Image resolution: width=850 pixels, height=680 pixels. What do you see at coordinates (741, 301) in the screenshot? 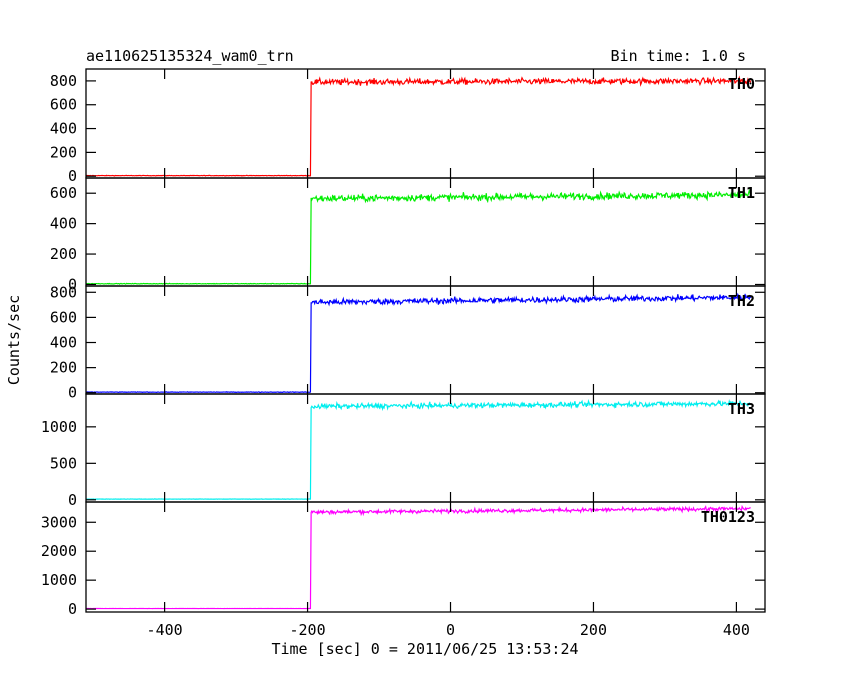
I see `panel-label: TH2` at bounding box center [741, 301].